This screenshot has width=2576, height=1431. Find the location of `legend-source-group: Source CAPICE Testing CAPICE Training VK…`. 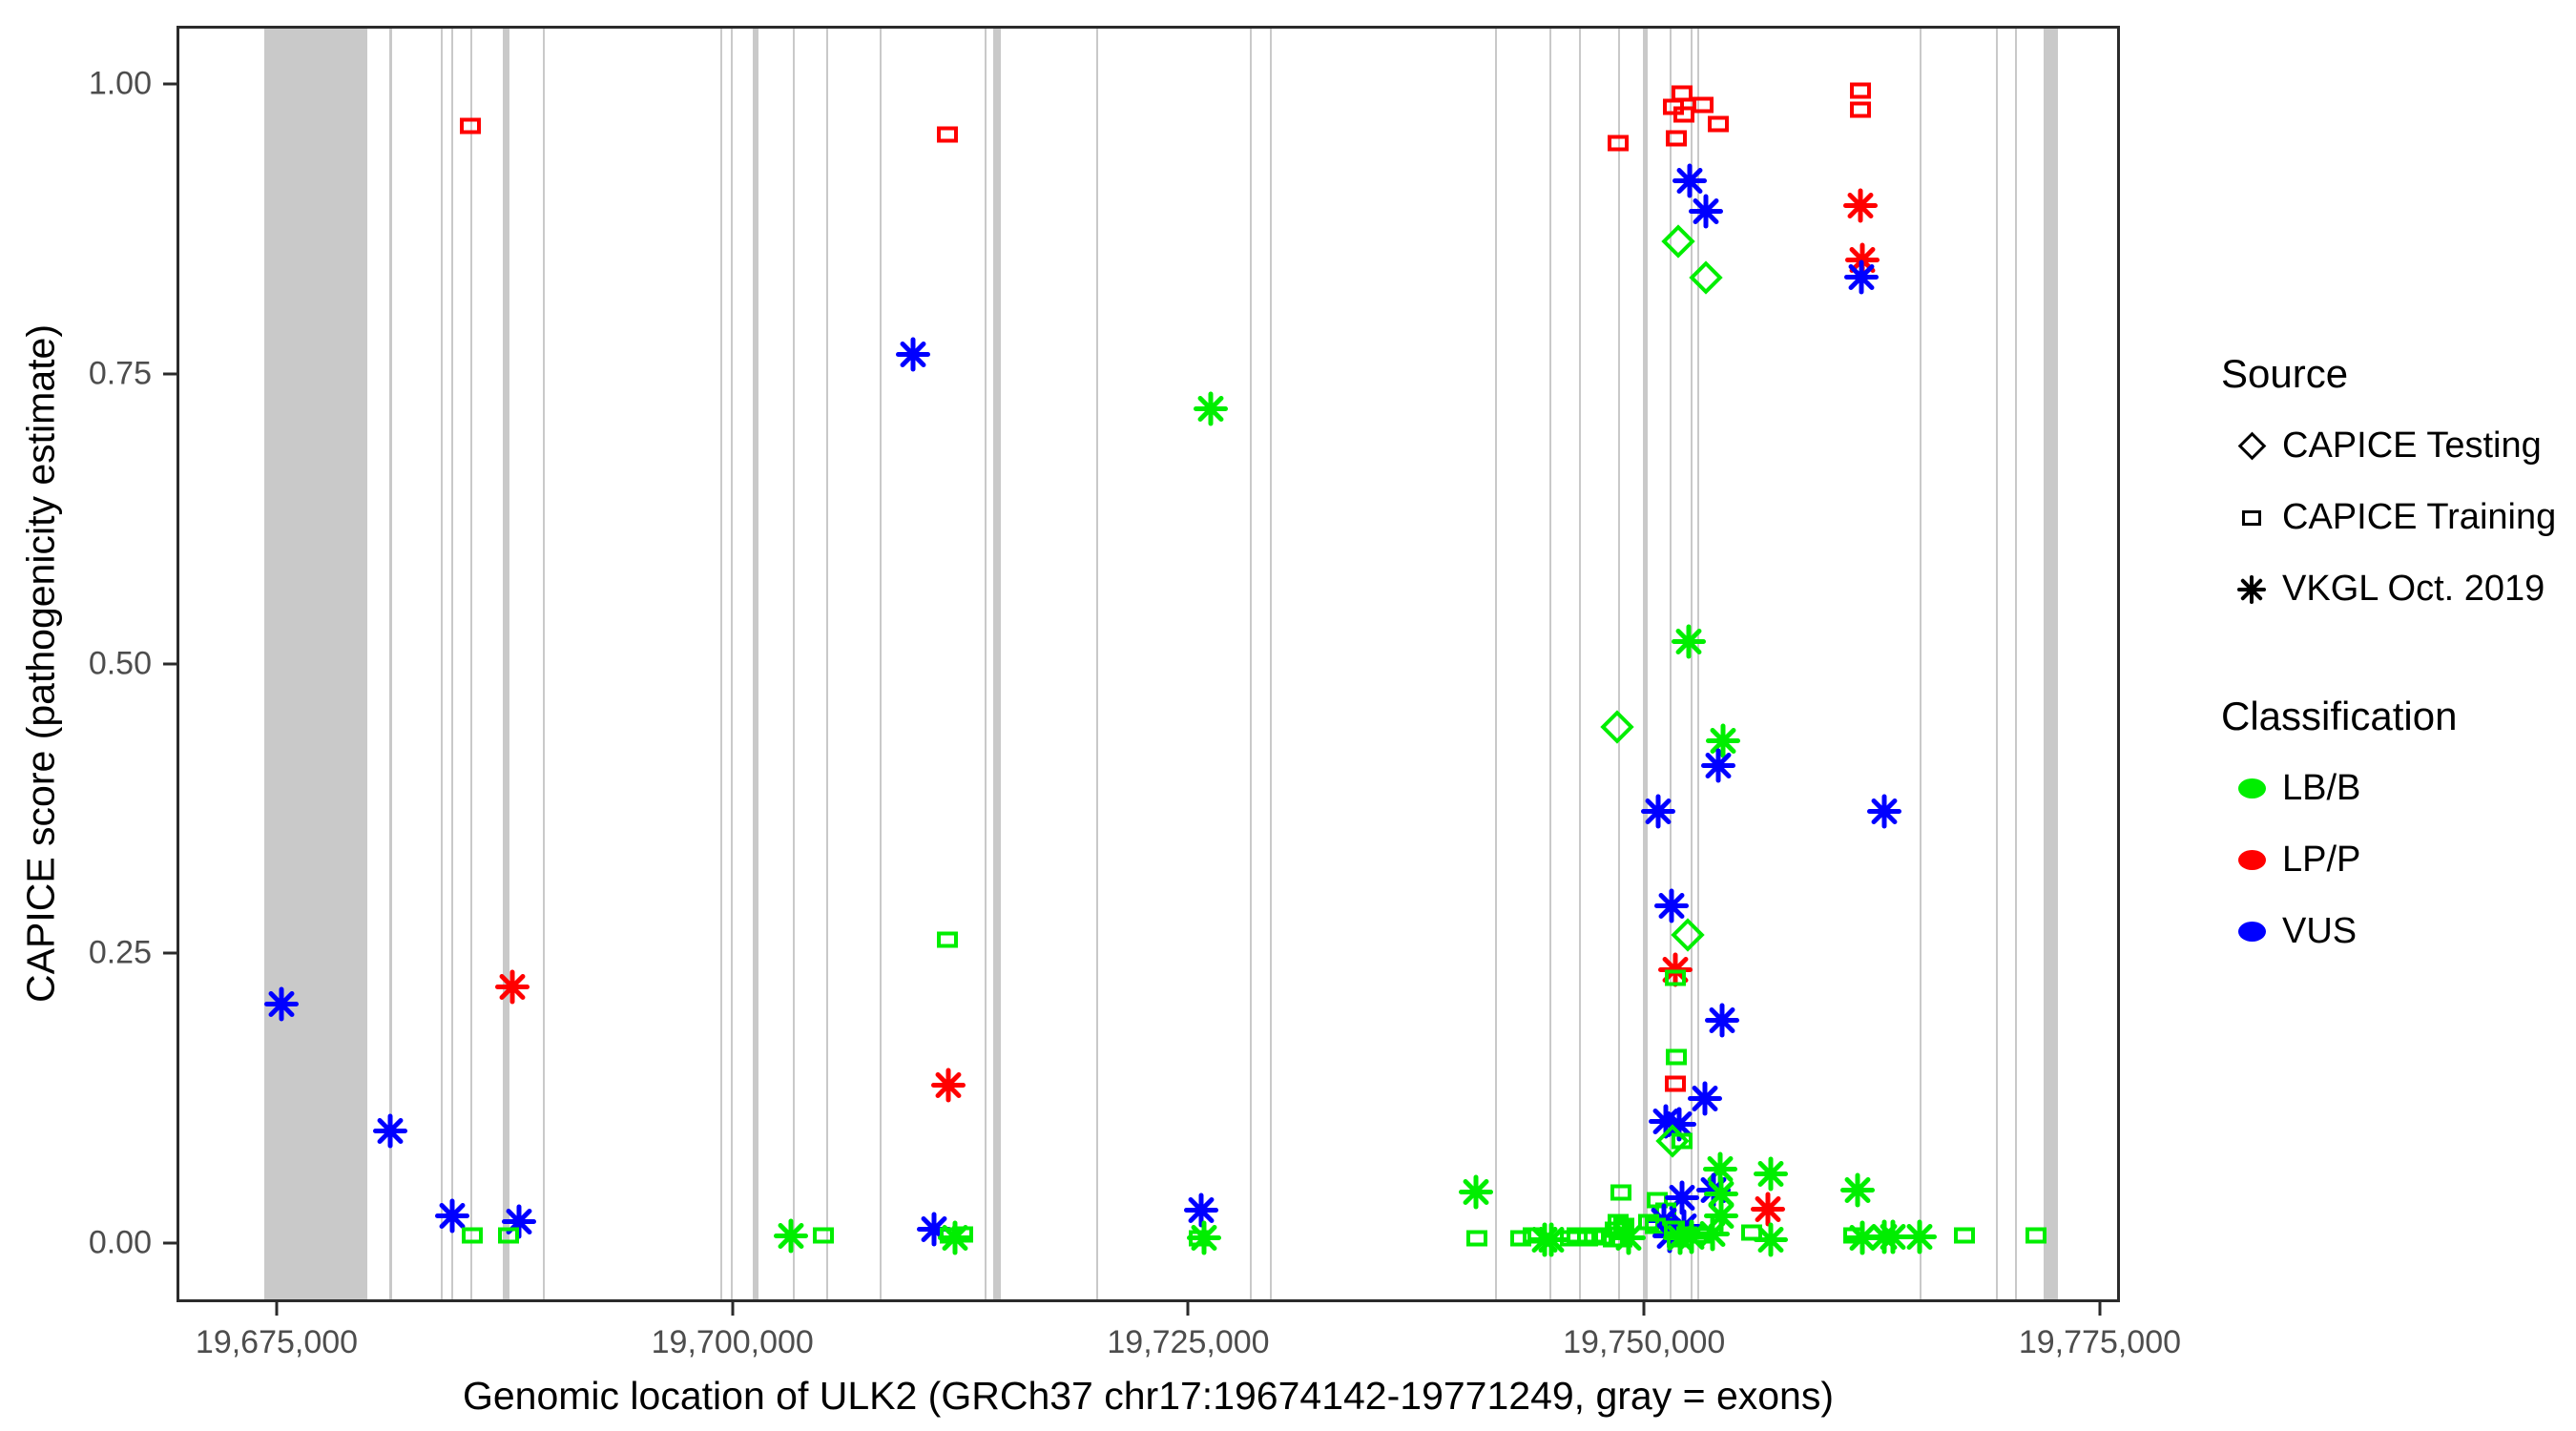

legend-source-group: Source CAPICE Testing CAPICE Training VK… is located at coordinates (2398, 488).